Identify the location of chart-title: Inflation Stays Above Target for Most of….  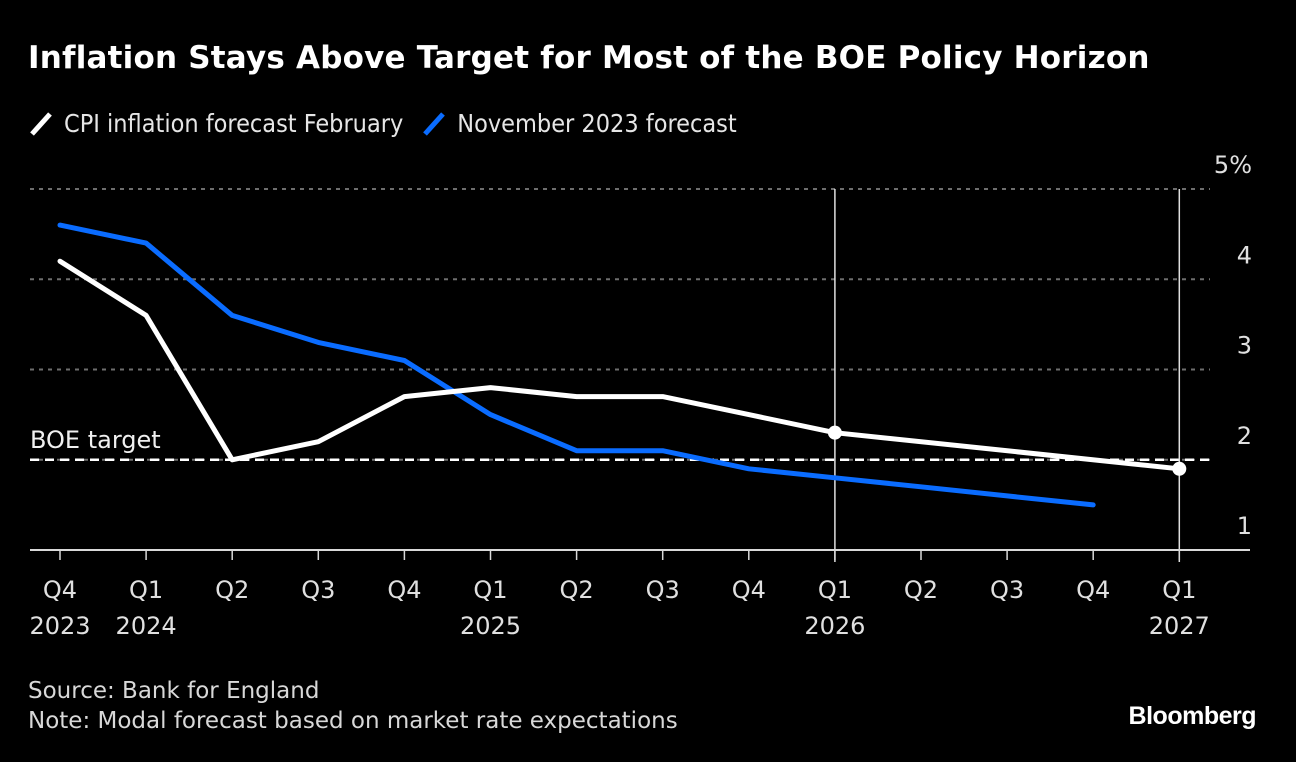
(589, 58).